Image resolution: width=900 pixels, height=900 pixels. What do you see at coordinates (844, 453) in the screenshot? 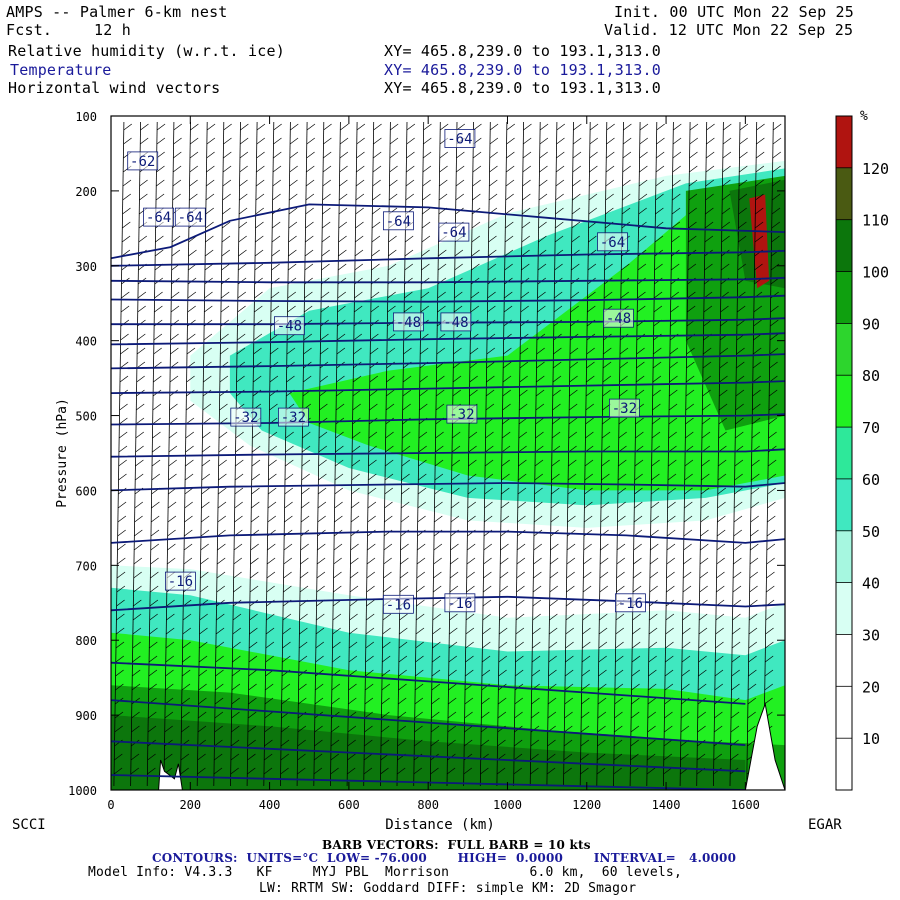
I see `colorbar-frame` at bounding box center [844, 453].